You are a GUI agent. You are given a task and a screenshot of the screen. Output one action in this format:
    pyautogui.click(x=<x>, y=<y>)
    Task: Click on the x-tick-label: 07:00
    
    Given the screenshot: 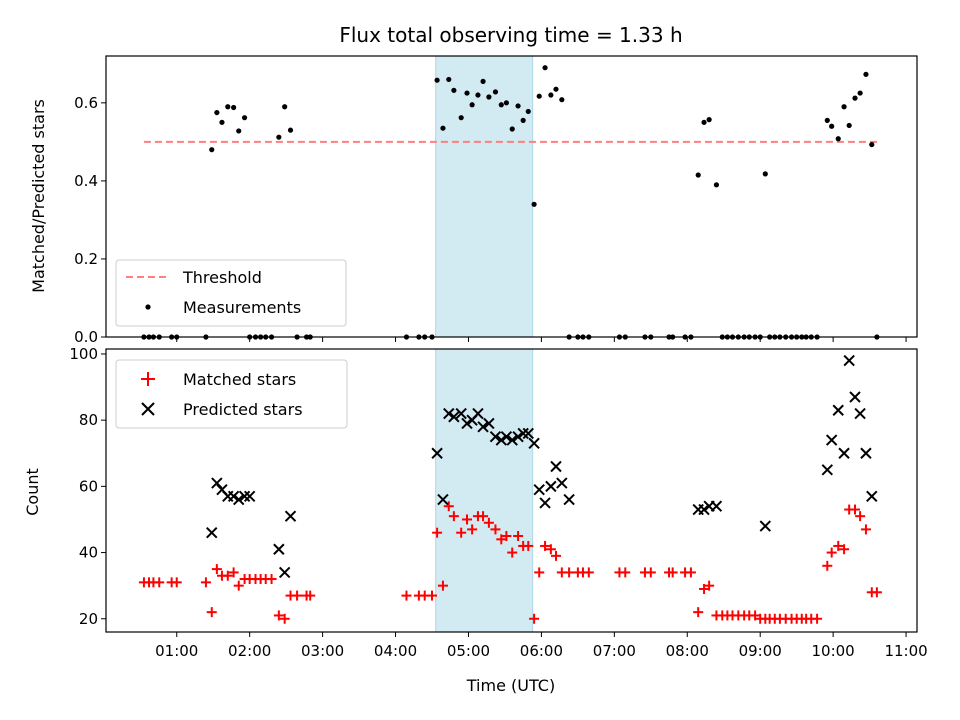 What is the action you would take?
    pyautogui.click(x=614, y=651)
    